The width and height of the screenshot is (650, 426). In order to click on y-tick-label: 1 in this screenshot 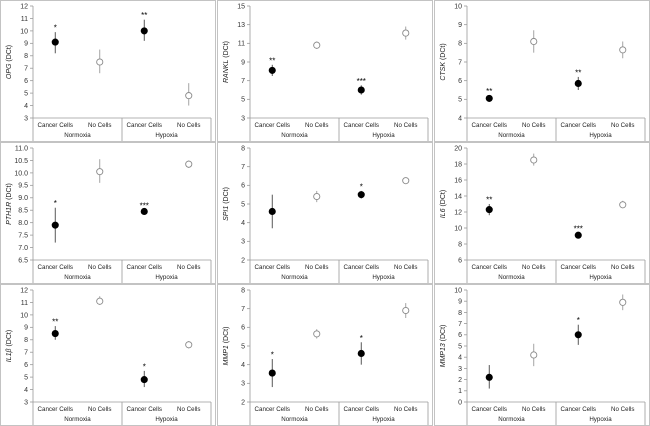, I will do `click(460, 391)`.